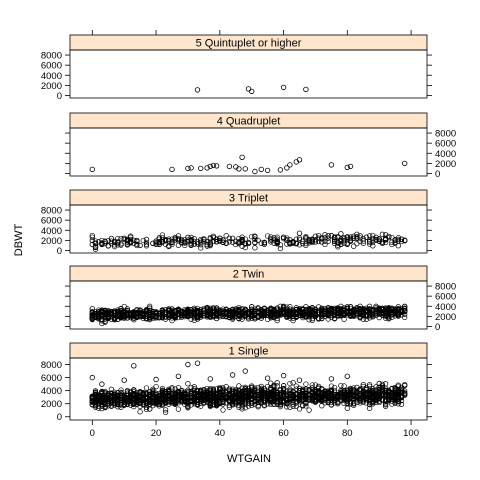 Image resolution: width=480 pixels, height=480 pixels. What do you see at coordinates (445, 317) in the screenshot?
I see `y-tick-label: 2000` at bounding box center [445, 317].